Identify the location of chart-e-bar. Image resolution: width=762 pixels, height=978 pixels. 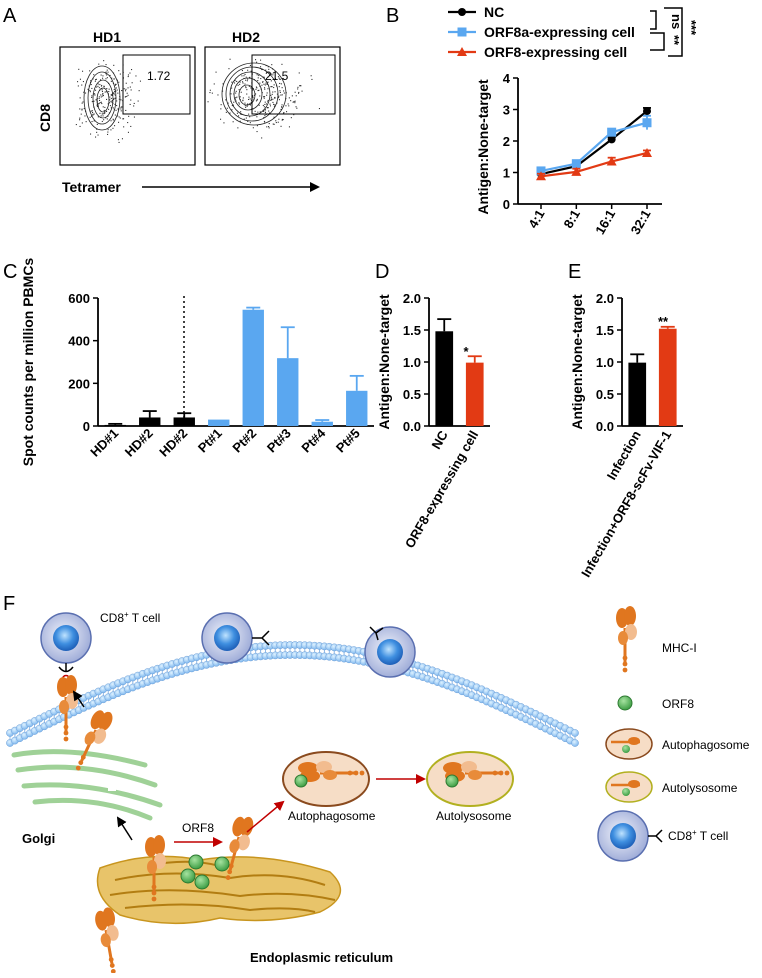
(637, 394).